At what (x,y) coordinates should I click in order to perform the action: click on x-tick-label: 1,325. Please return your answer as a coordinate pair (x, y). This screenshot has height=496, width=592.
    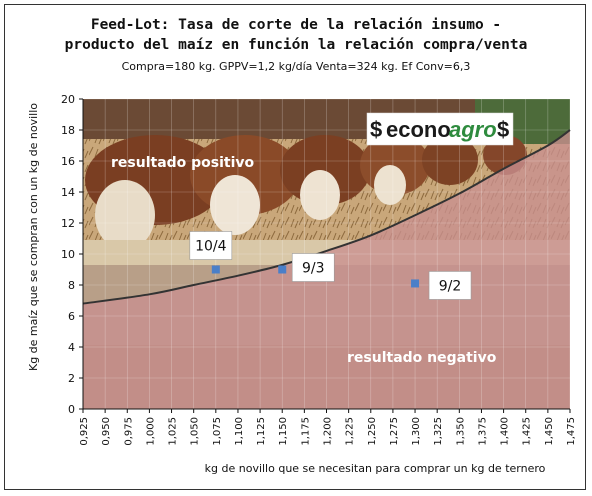
    Looking at the image, I should click on (438, 431).